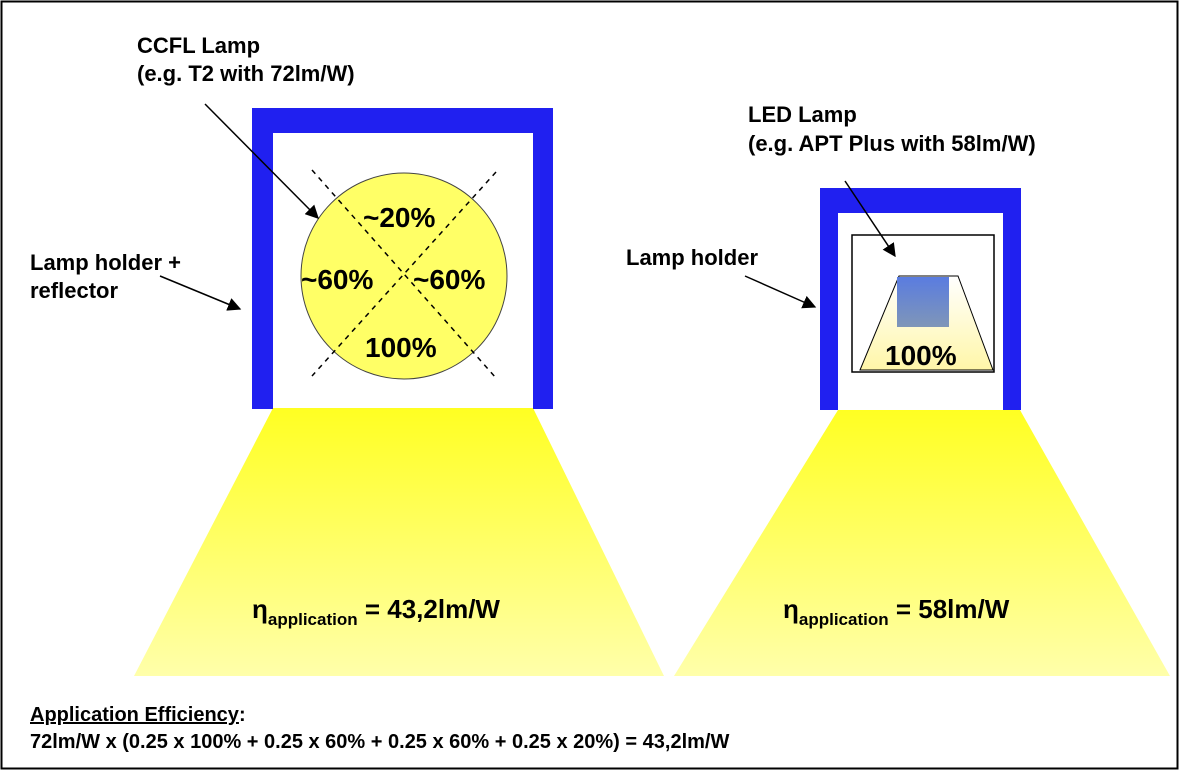  I want to click on led-eta-subscript: application, so click(843, 619).